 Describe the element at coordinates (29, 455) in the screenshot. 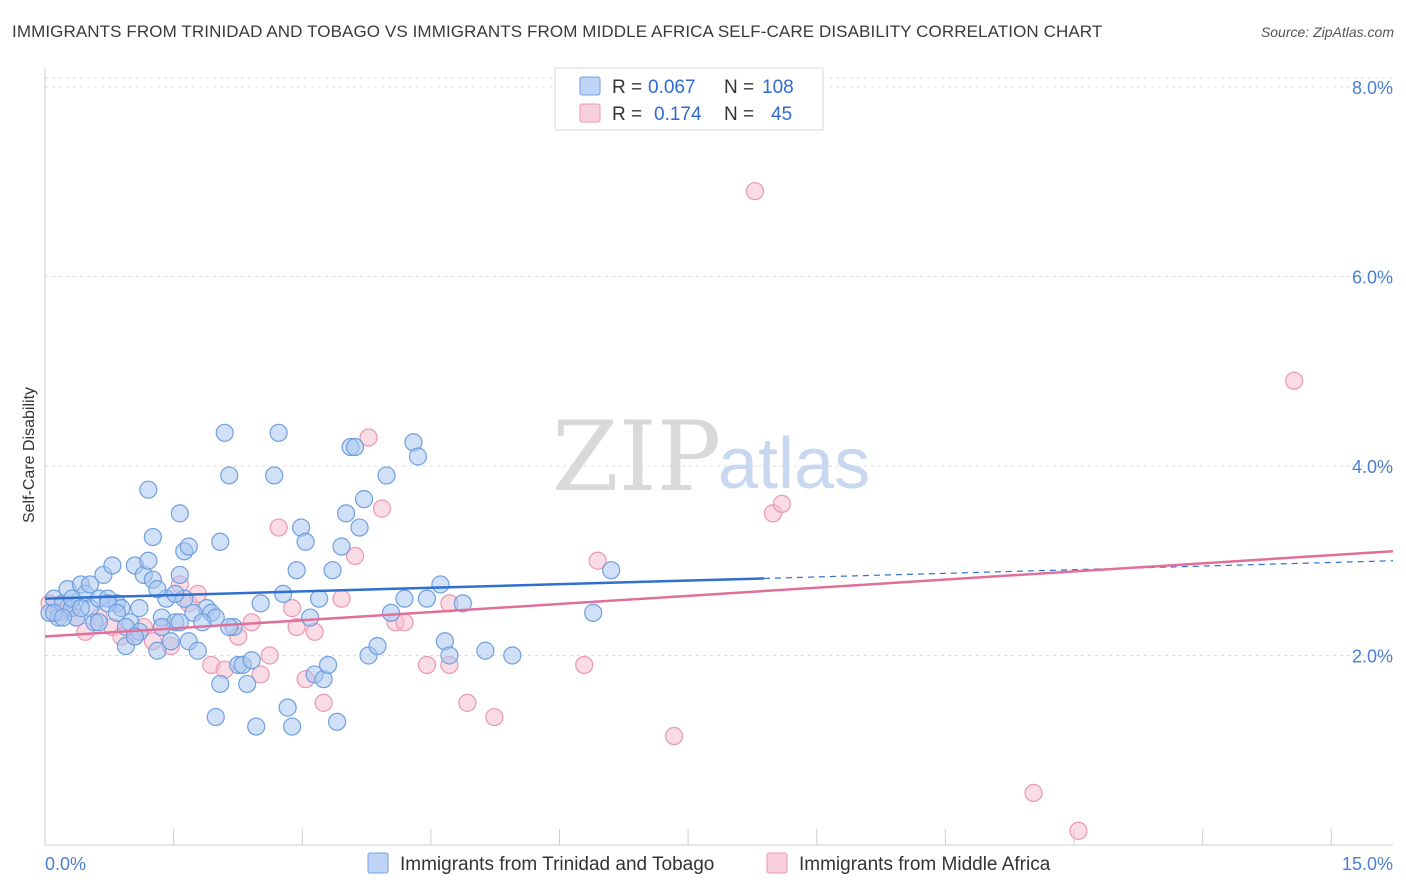

I see `y-axis-title: Self-Care Disability` at that location.